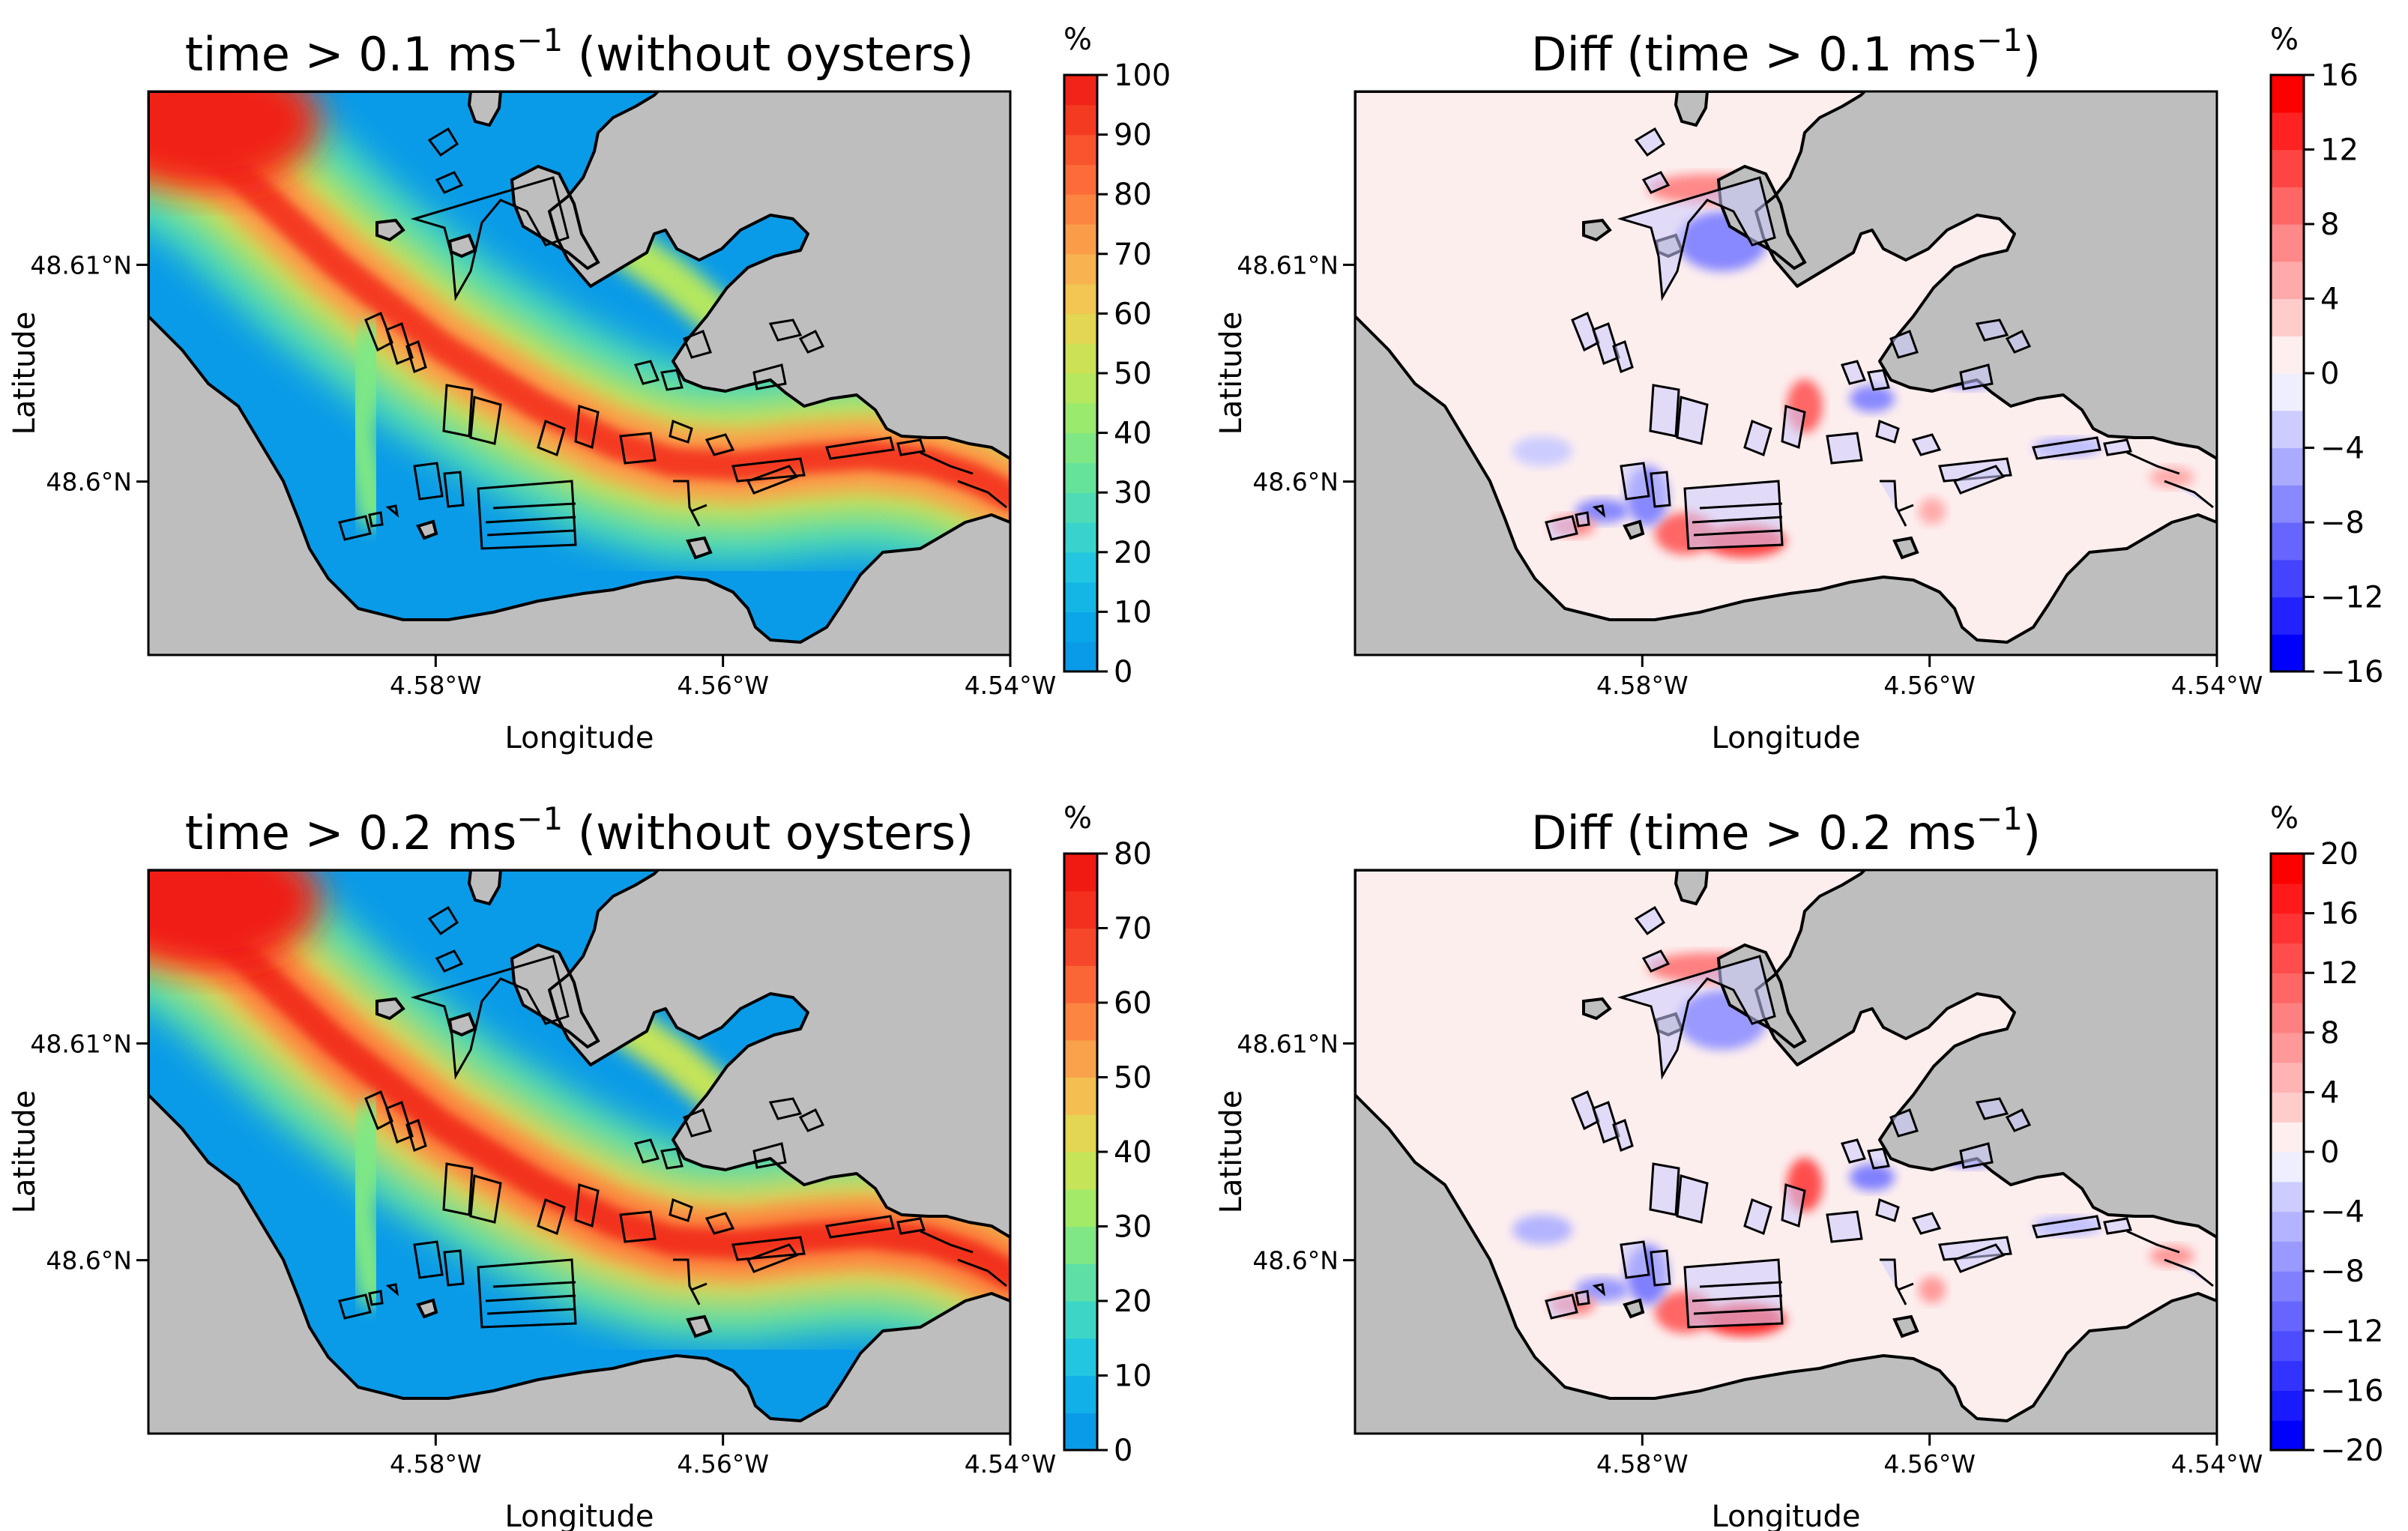 The image size is (2408, 1531). I want to click on title-prefix: Diff (time, so click(1647, 54).